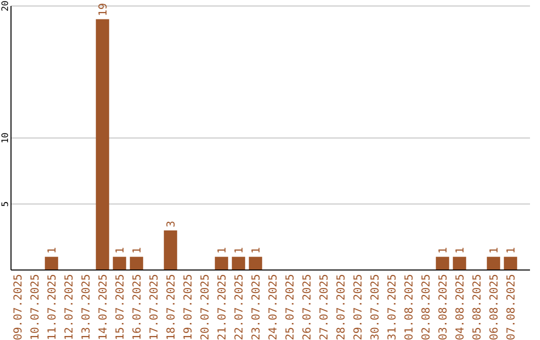 This screenshot has height=340, width=540. Describe the element at coordinates (290, 307) in the screenshot. I see `x-tick-label: 25.07.2025` at that location.